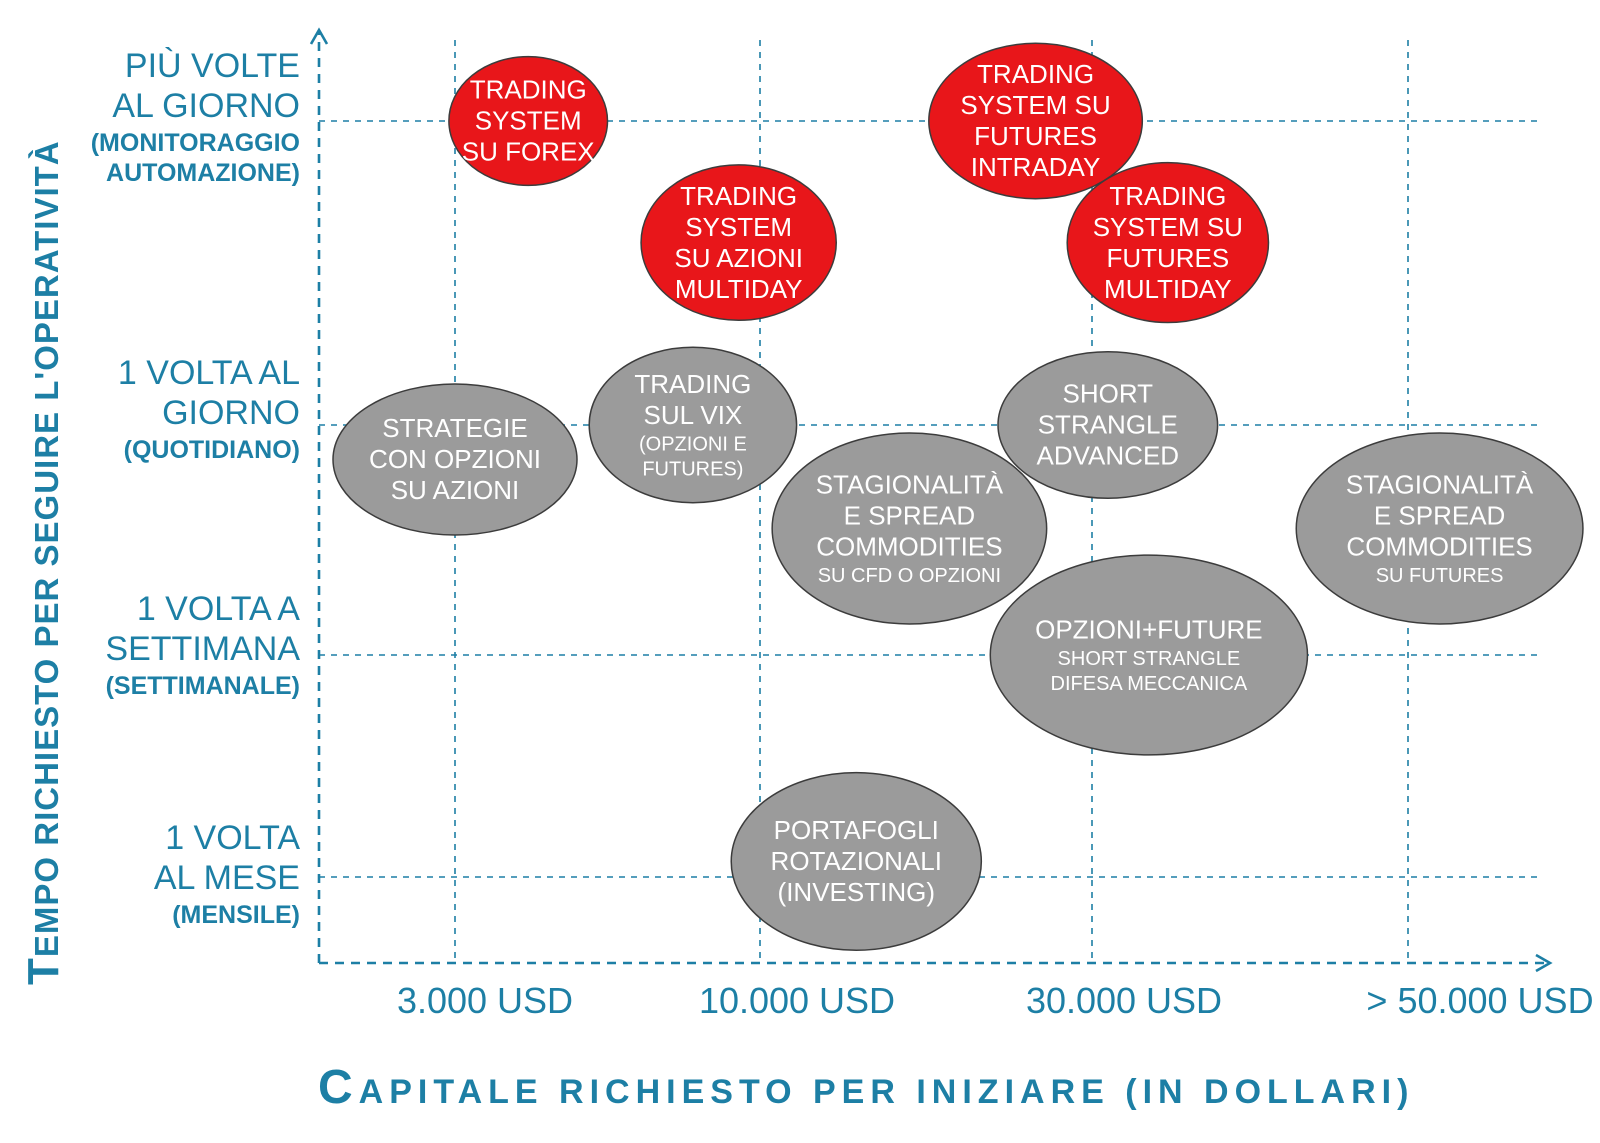 The width and height of the screenshot is (1600, 1143). I want to click on bubble-label: SHORT STRANGLE, so click(1149, 659).